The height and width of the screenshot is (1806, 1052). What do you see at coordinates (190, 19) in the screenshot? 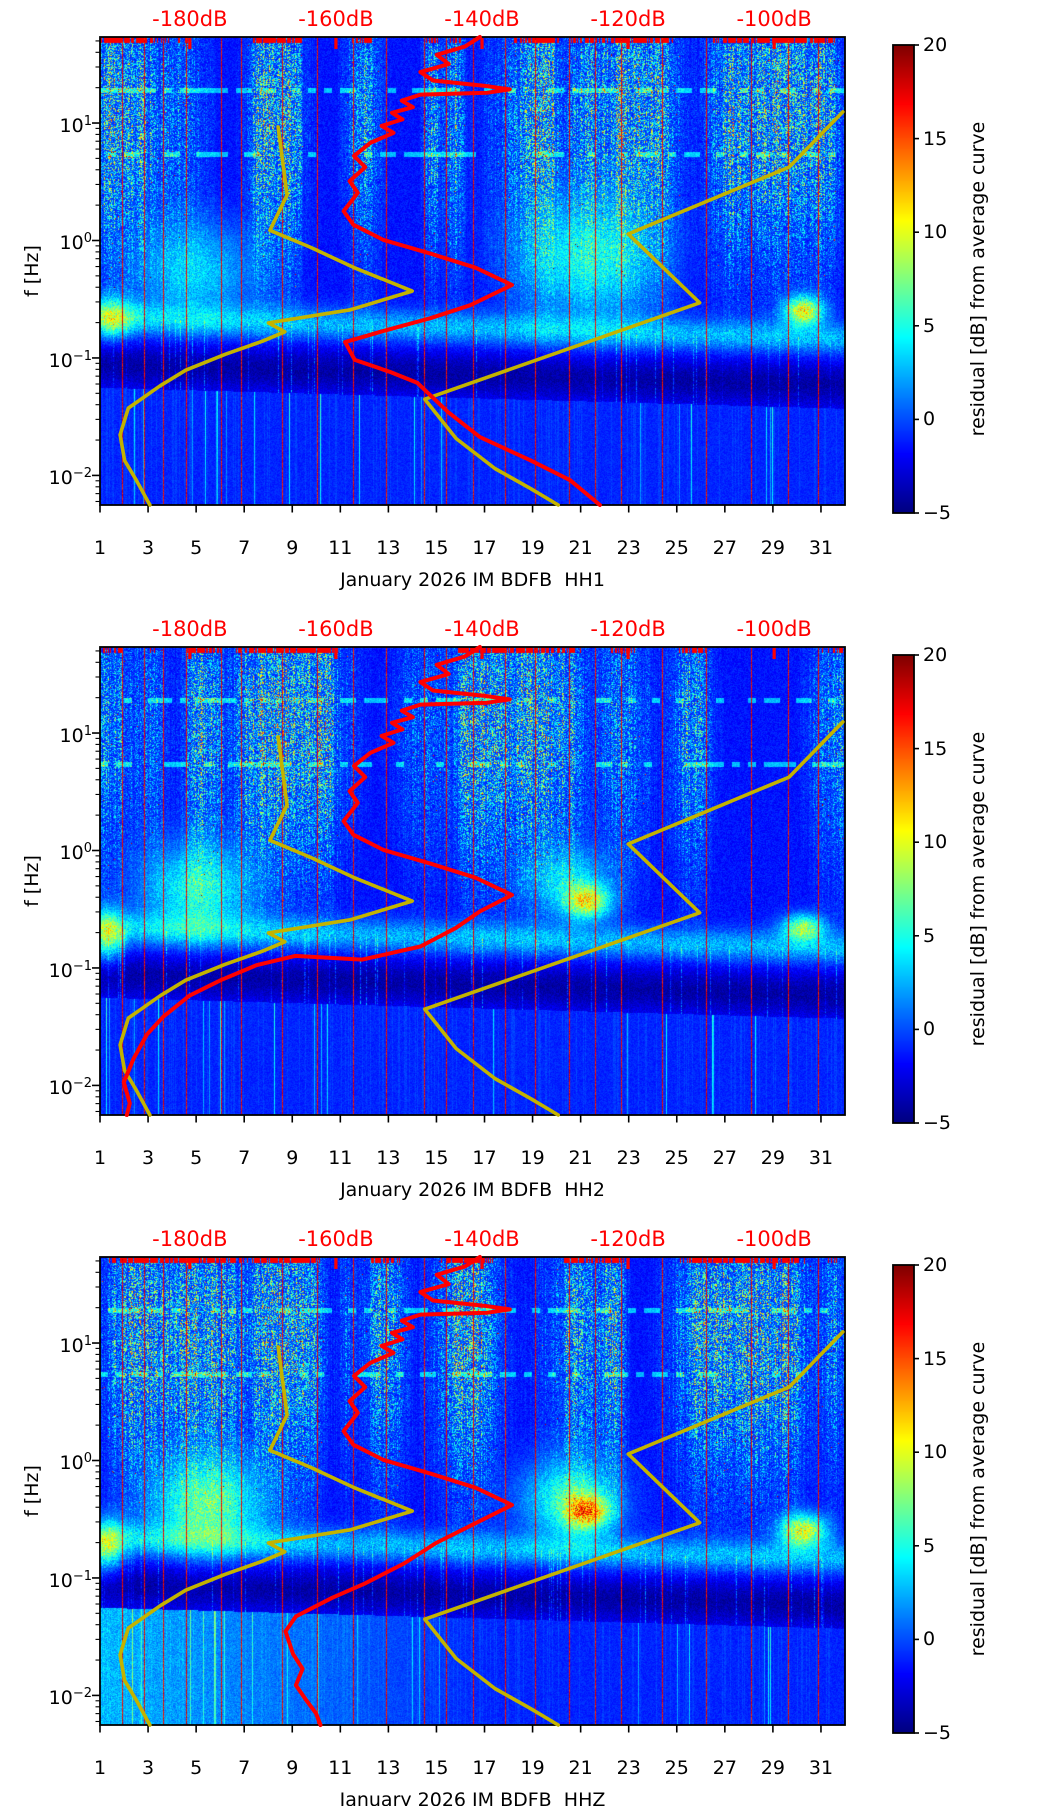
I see `top-axis-db-label: -180dB` at bounding box center [190, 19].